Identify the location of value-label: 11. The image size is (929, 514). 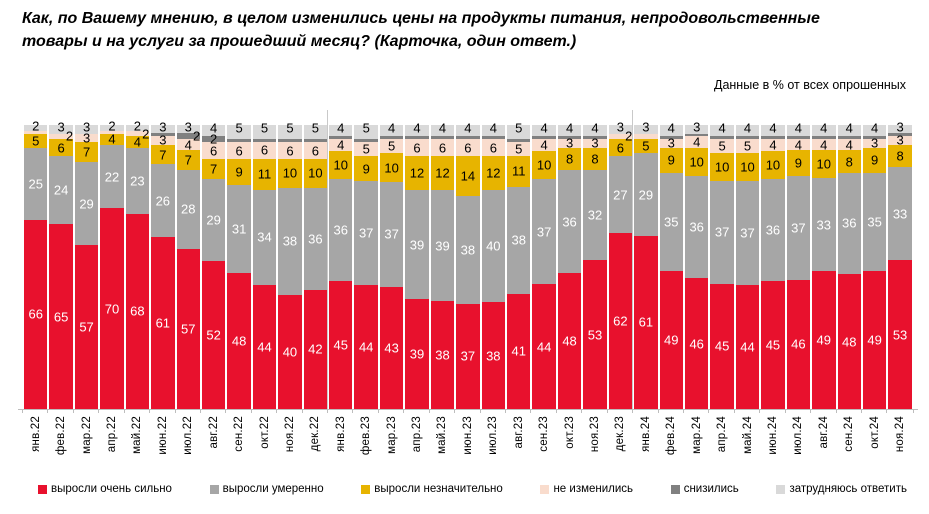
(264, 174).